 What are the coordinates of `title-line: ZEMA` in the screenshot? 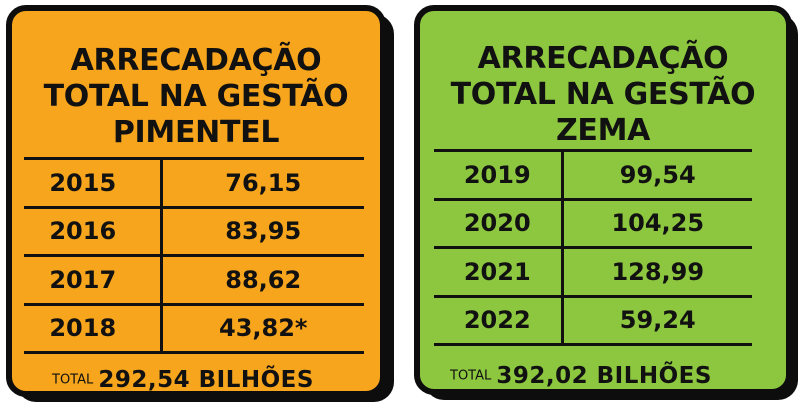 It's located at (603, 130).